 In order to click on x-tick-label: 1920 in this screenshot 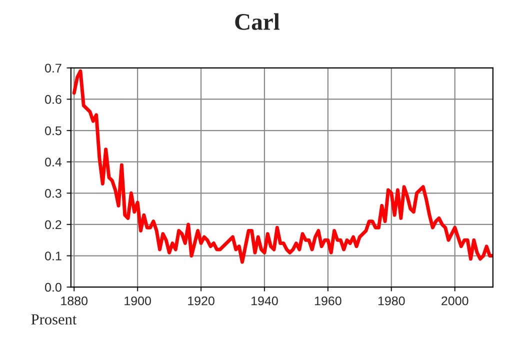, I will do `click(201, 301)`.